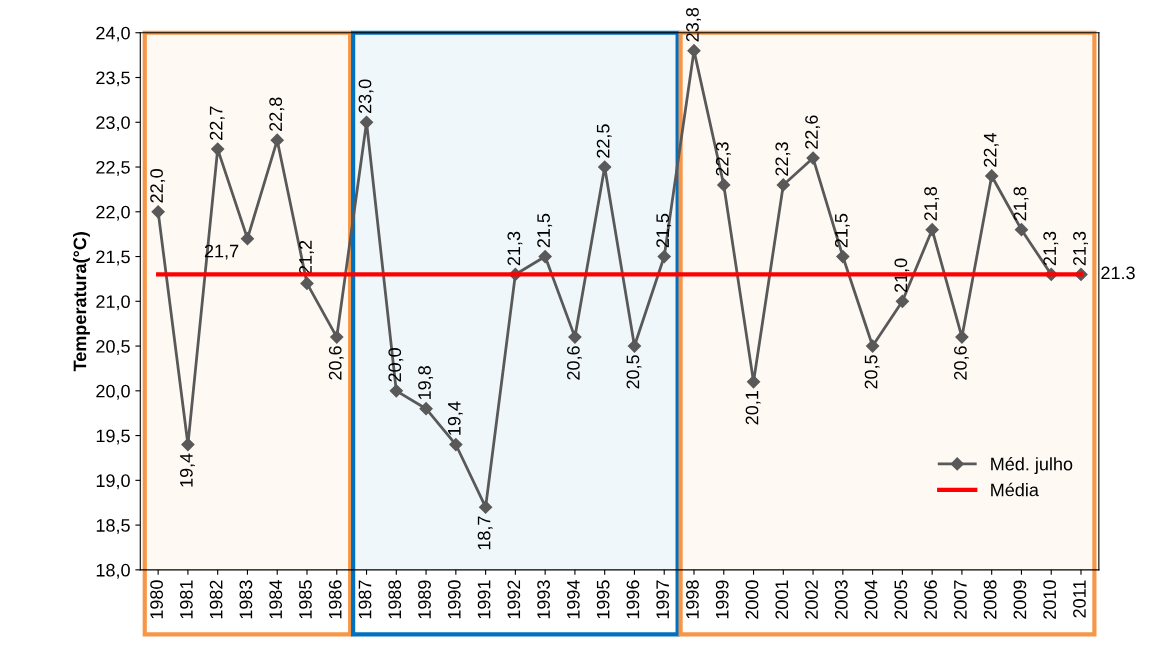 The height and width of the screenshot is (655, 1169). Describe the element at coordinates (395, 599) in the screenshot. I see `x-tick-label: 1988` at that location.